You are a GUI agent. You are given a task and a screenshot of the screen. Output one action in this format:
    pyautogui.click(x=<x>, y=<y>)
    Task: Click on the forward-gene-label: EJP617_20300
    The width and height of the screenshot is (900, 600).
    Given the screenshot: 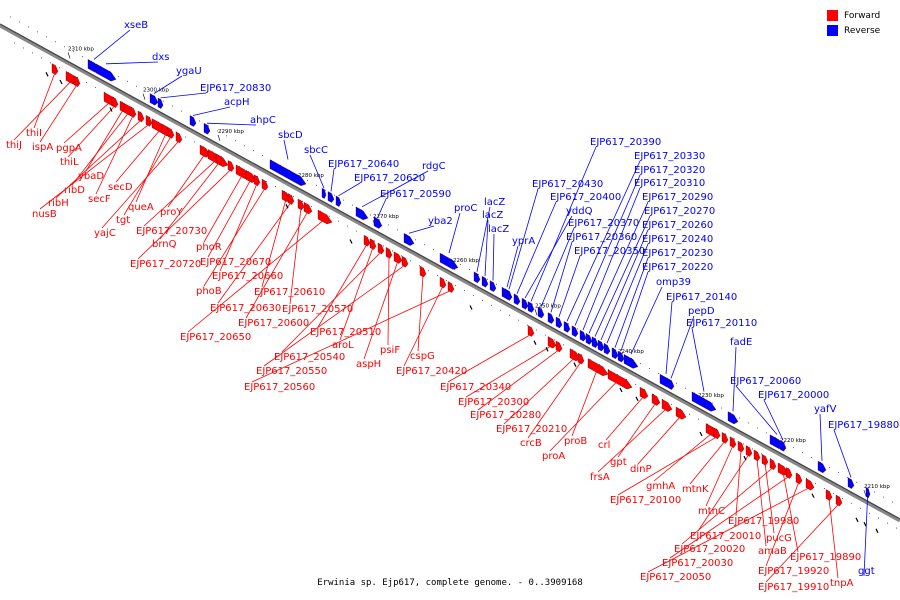 What is the action you would take?
    pyautogui.click(x=493, y=402)
    